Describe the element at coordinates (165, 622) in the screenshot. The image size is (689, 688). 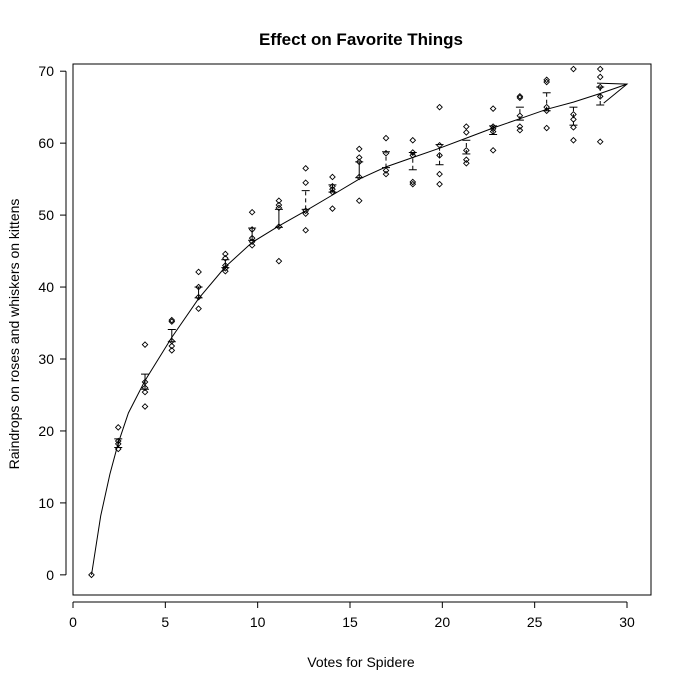
I see `x-tick-label: 5` at that location.